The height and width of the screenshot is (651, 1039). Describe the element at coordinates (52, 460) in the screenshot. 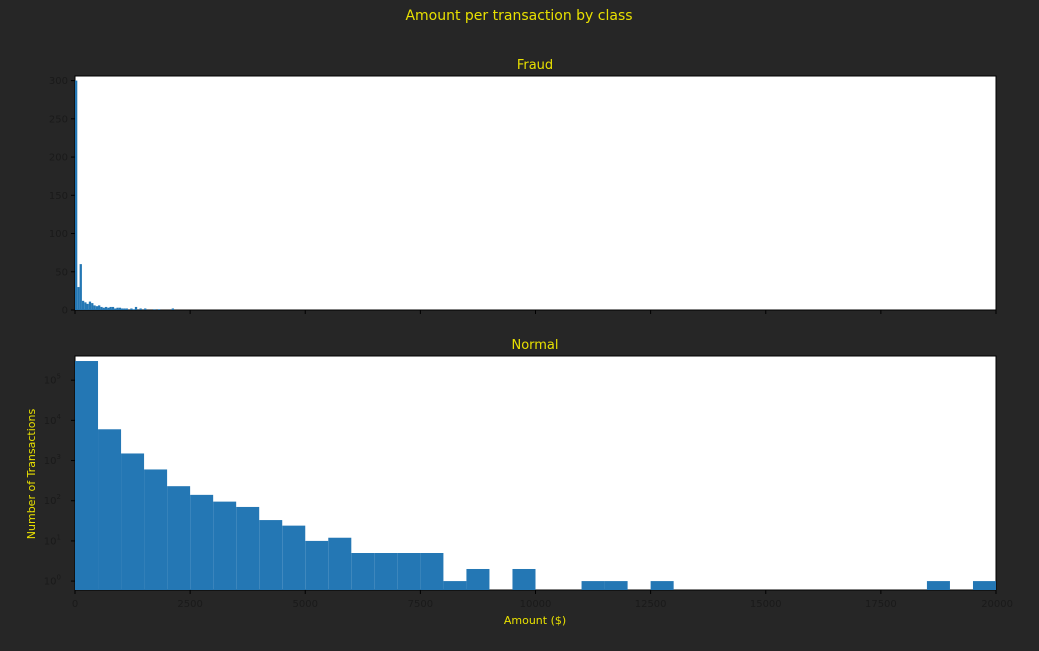

I see `normal-y-tick-label: 10³` at that location.